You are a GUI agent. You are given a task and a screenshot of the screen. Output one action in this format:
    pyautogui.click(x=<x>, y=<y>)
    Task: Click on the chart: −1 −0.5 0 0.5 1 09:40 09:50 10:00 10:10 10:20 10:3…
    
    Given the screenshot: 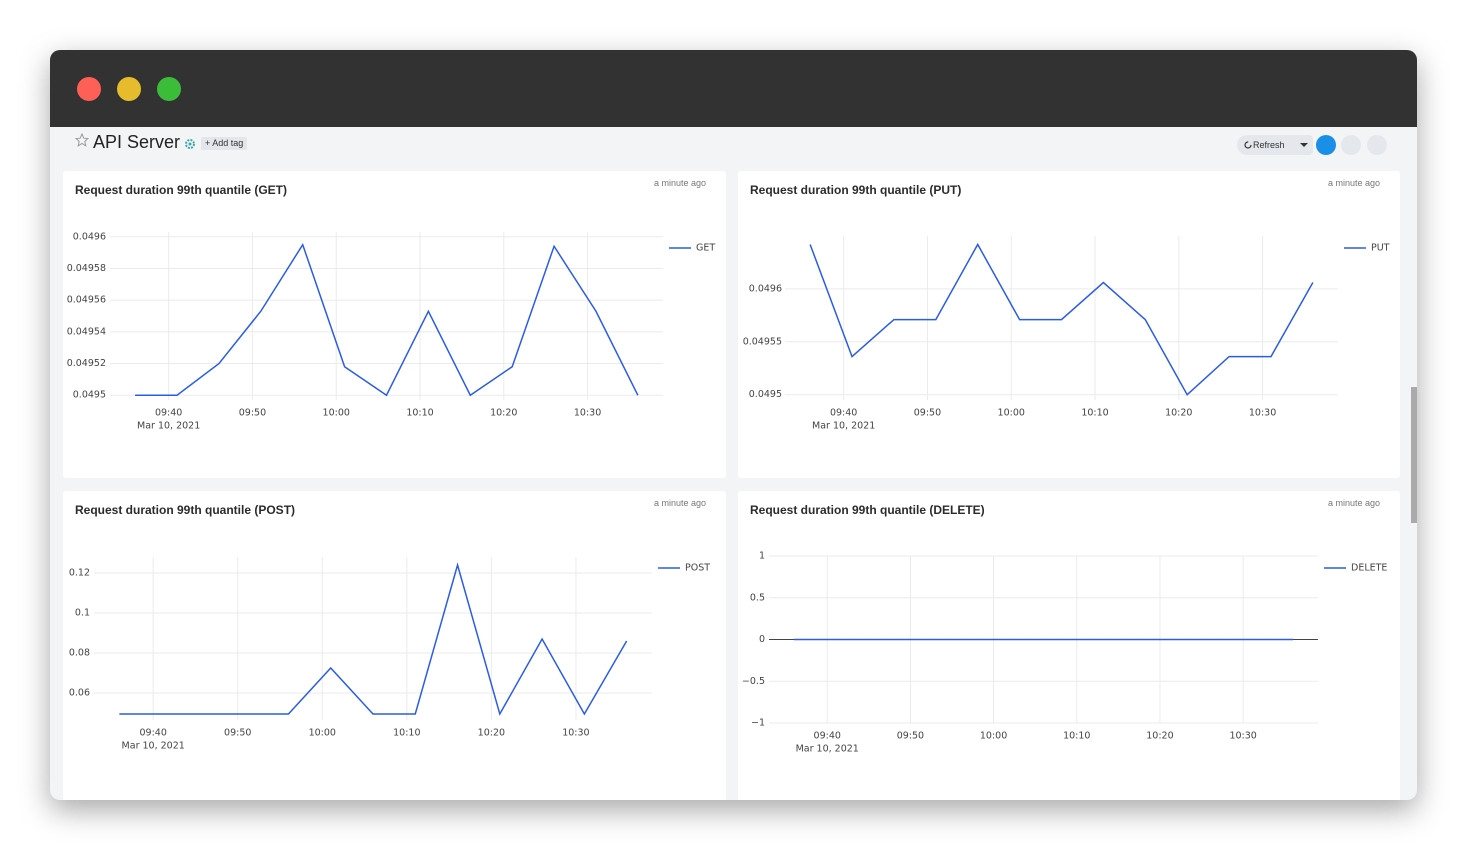 What is the action you would take?
    pyautogui.click(x=1065, y=653)
    